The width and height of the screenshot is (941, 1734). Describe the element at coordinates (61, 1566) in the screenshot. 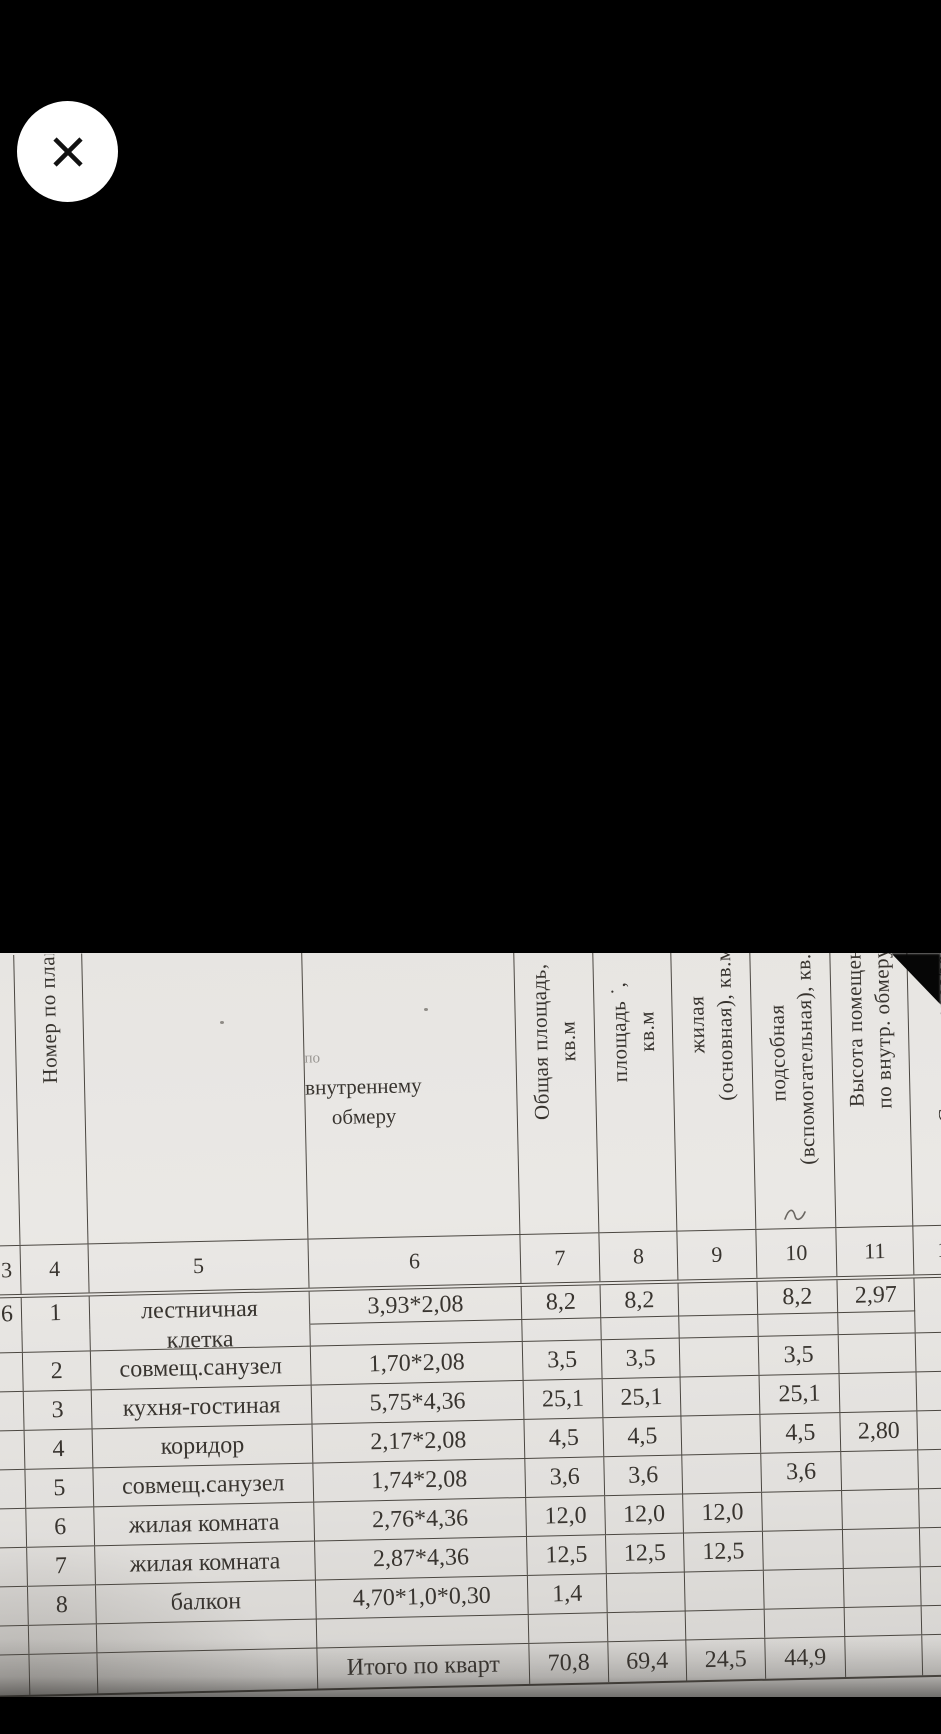

I see `cell-plan-number: 7` at that location.